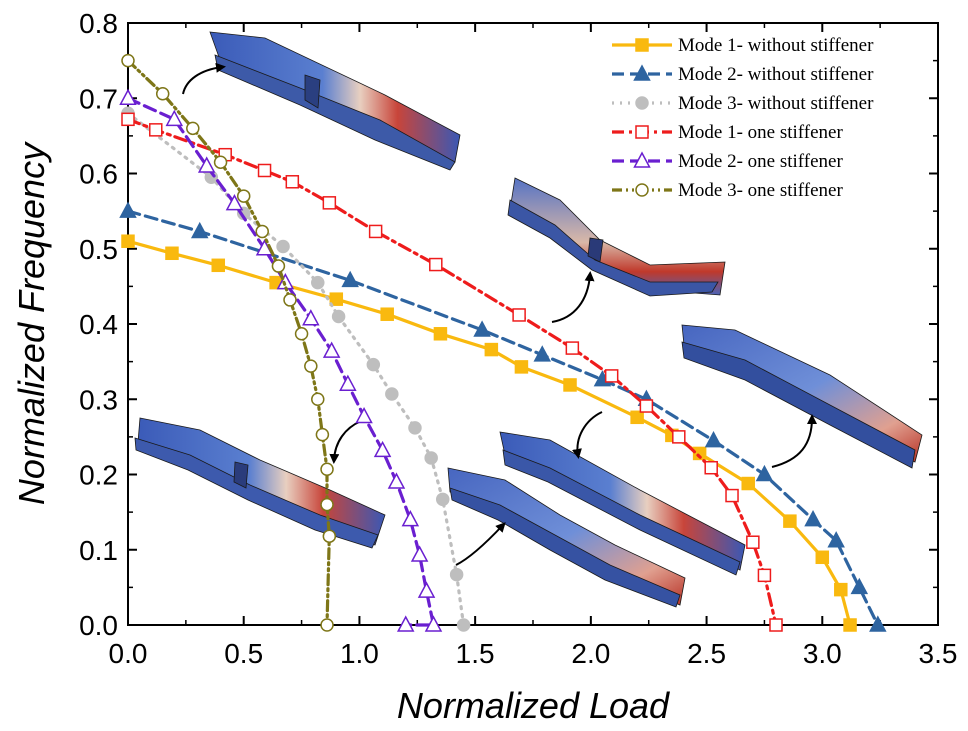 The width and height of the screenshot is (968, 731). What do you see at coordinates (204, 78) in the screenshot?
I see `arrow-to-top-left-image` at bounding box center [204, 78].